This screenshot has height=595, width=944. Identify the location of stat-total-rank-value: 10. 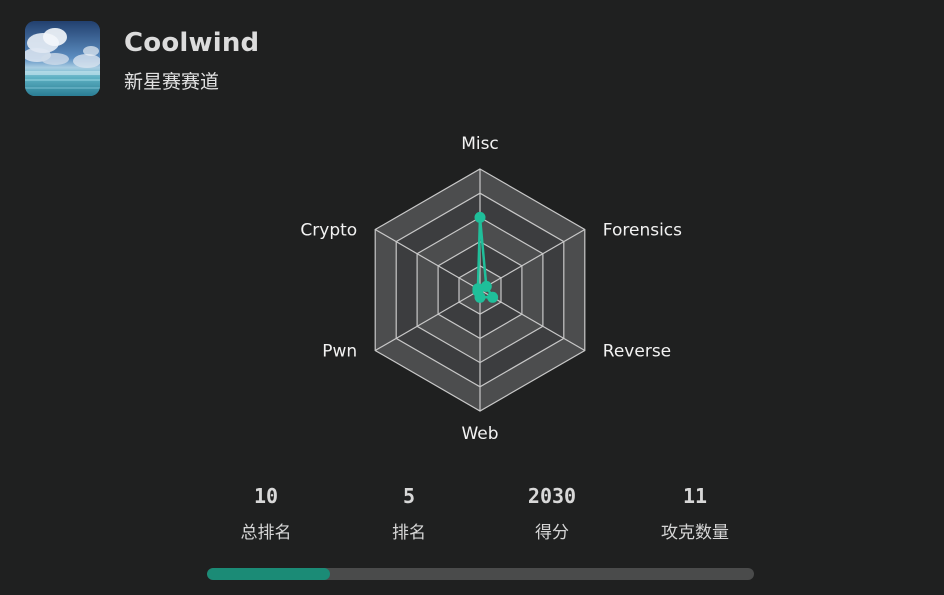
(266, 496).